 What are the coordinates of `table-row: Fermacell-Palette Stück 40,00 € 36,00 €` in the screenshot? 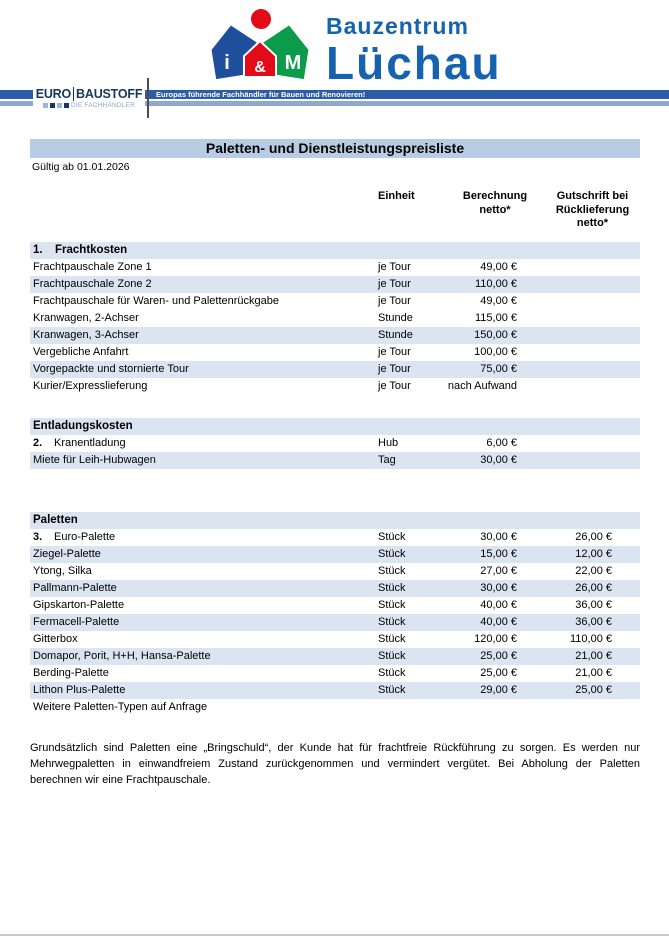 It's located at (335, 622).